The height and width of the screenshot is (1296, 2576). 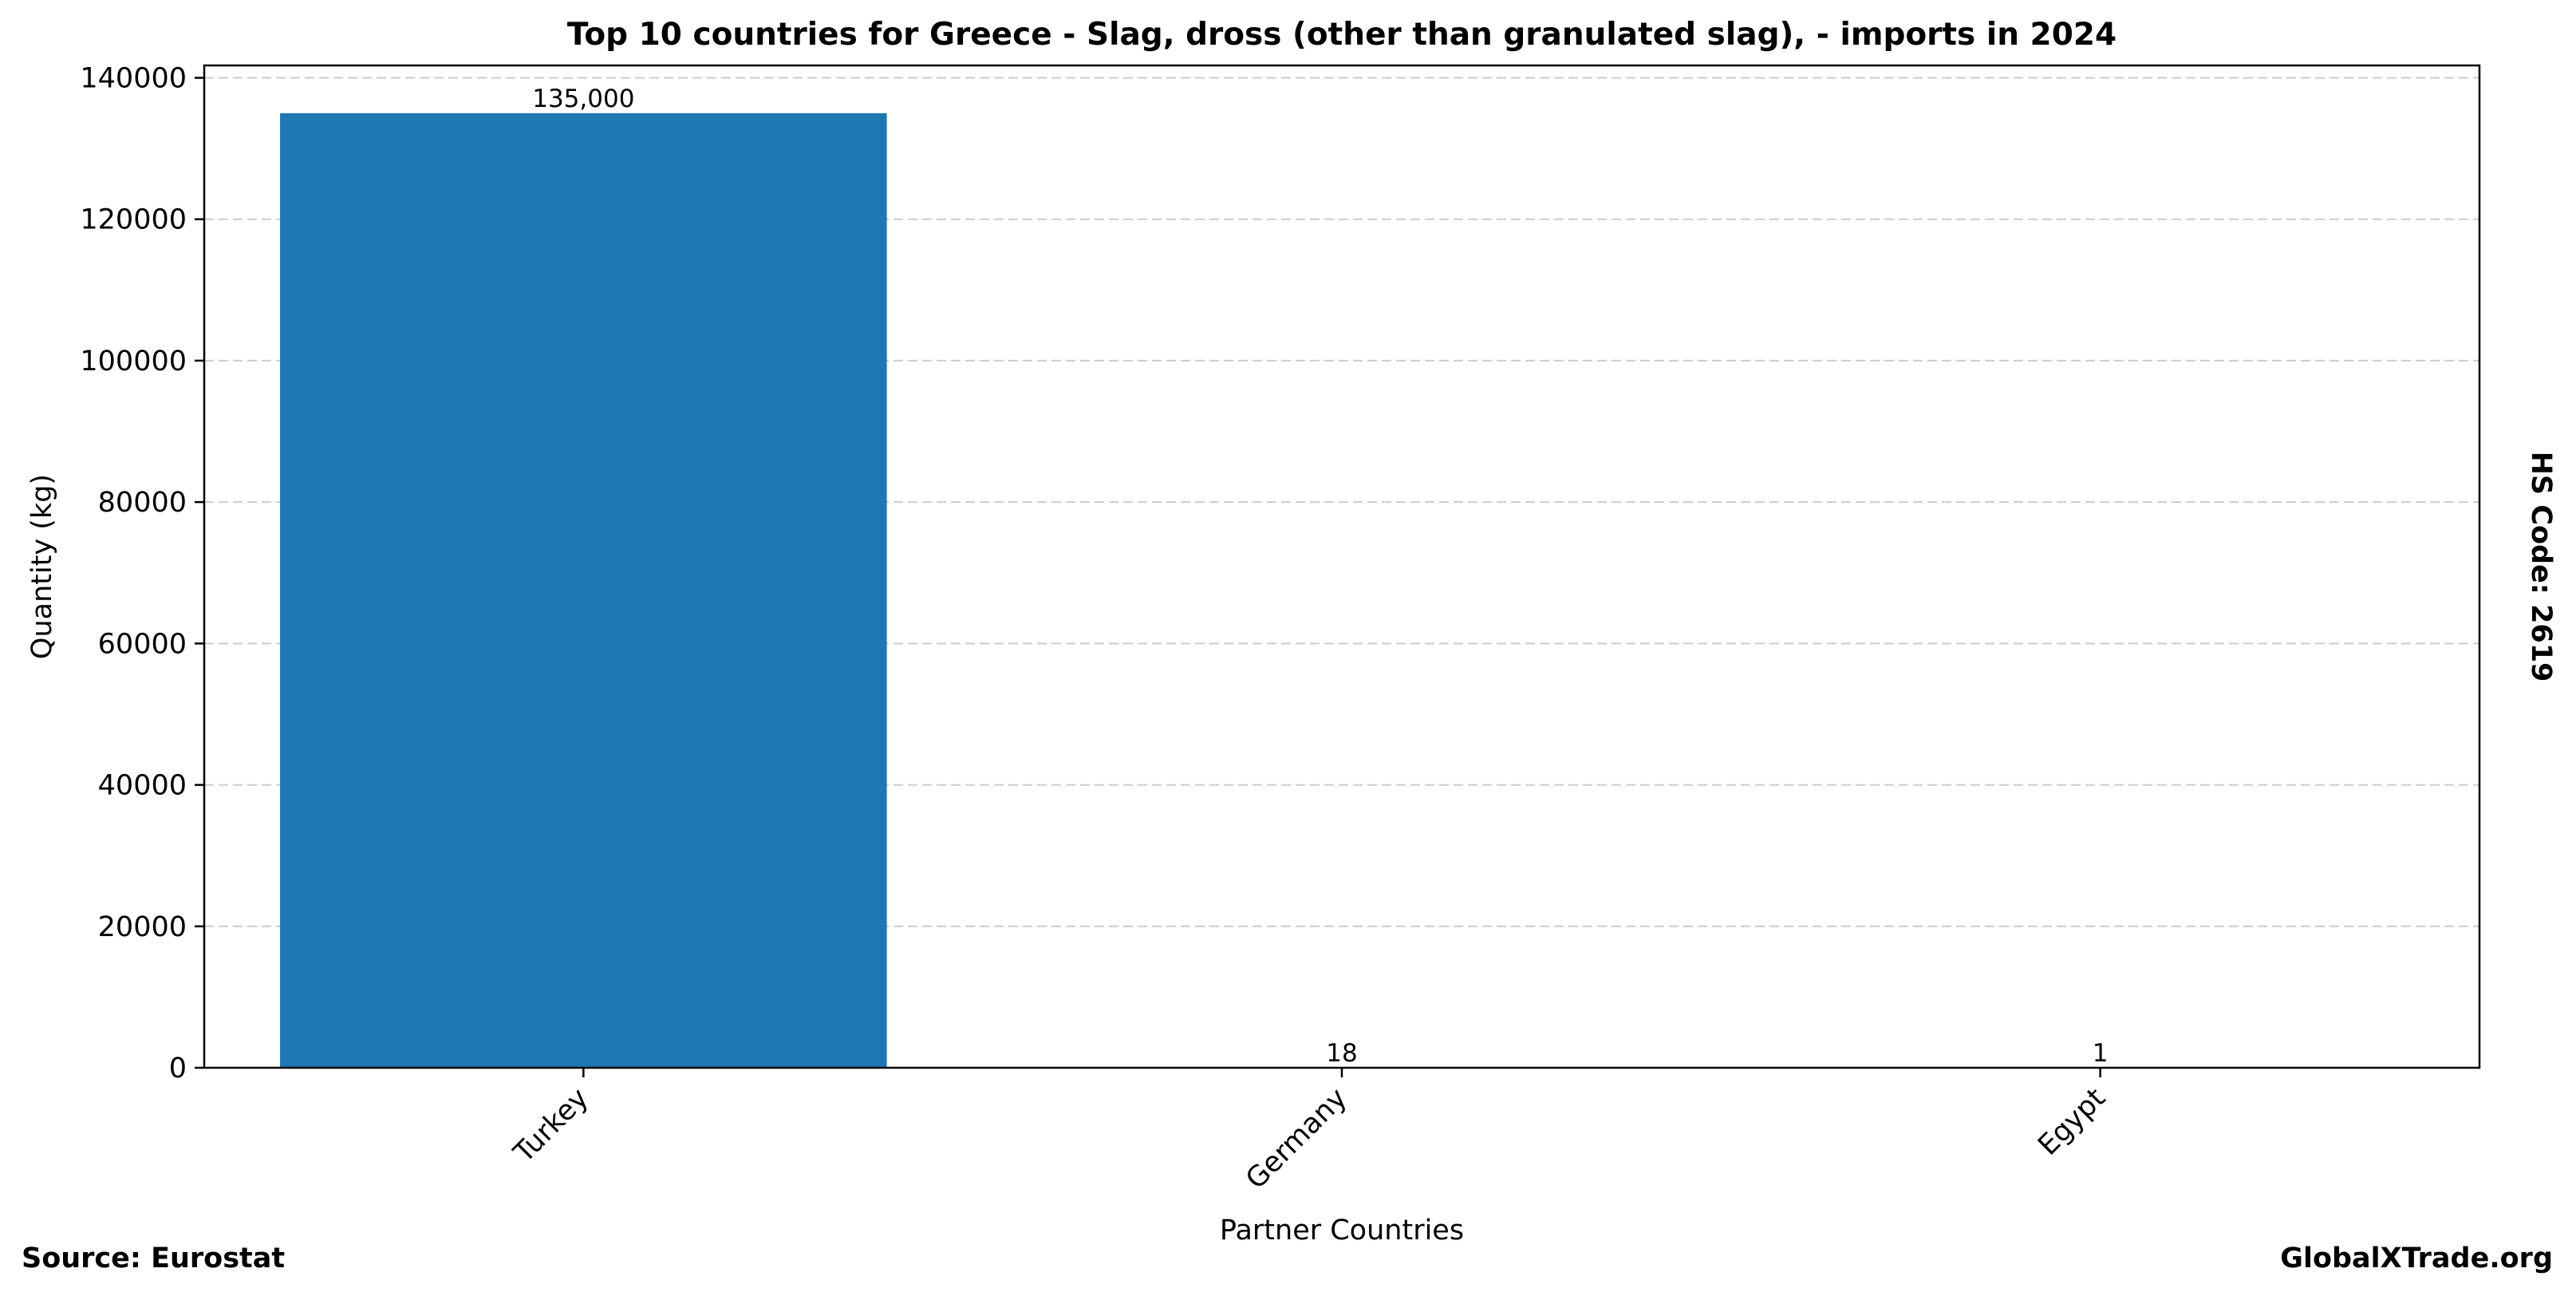 I want to click on data-label: 18, so click(x=1341, y=1053).